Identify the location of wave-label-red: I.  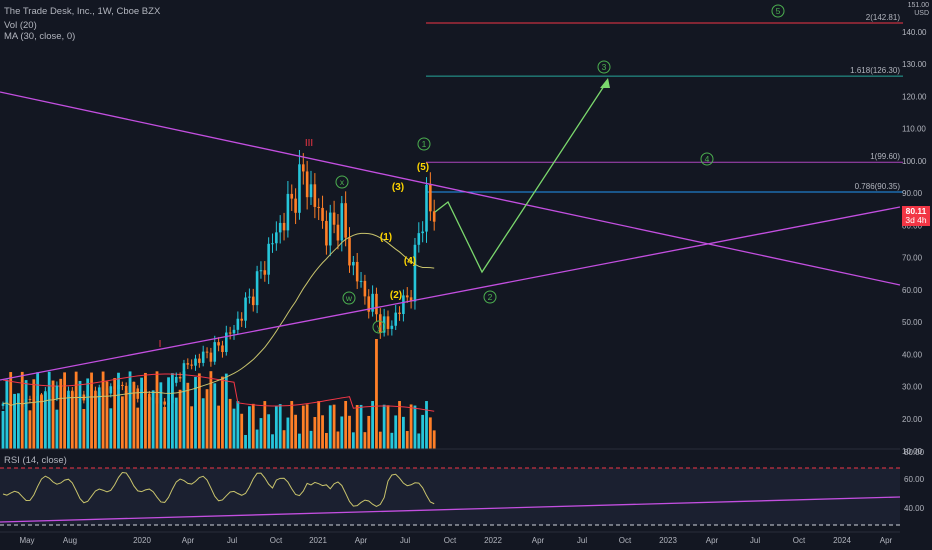
(160, 344).